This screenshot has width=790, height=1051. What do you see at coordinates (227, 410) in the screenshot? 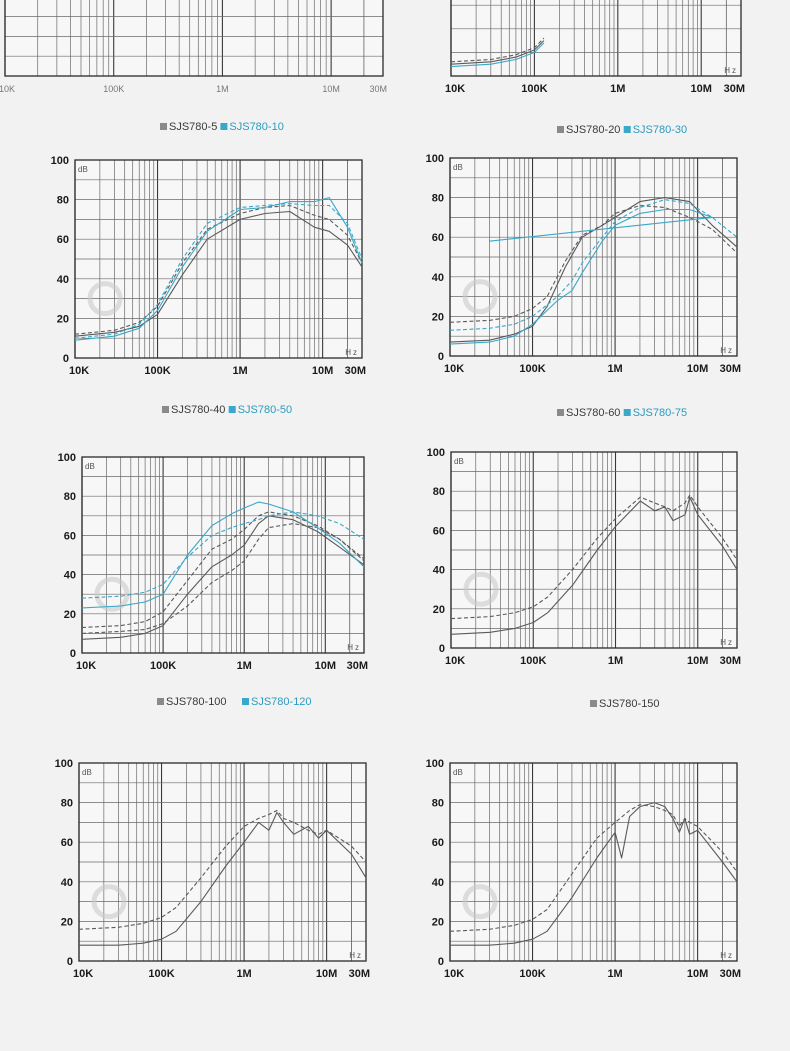
I see `legend: SJS780-40 SJS780-50` at bounding box center [227, 410].